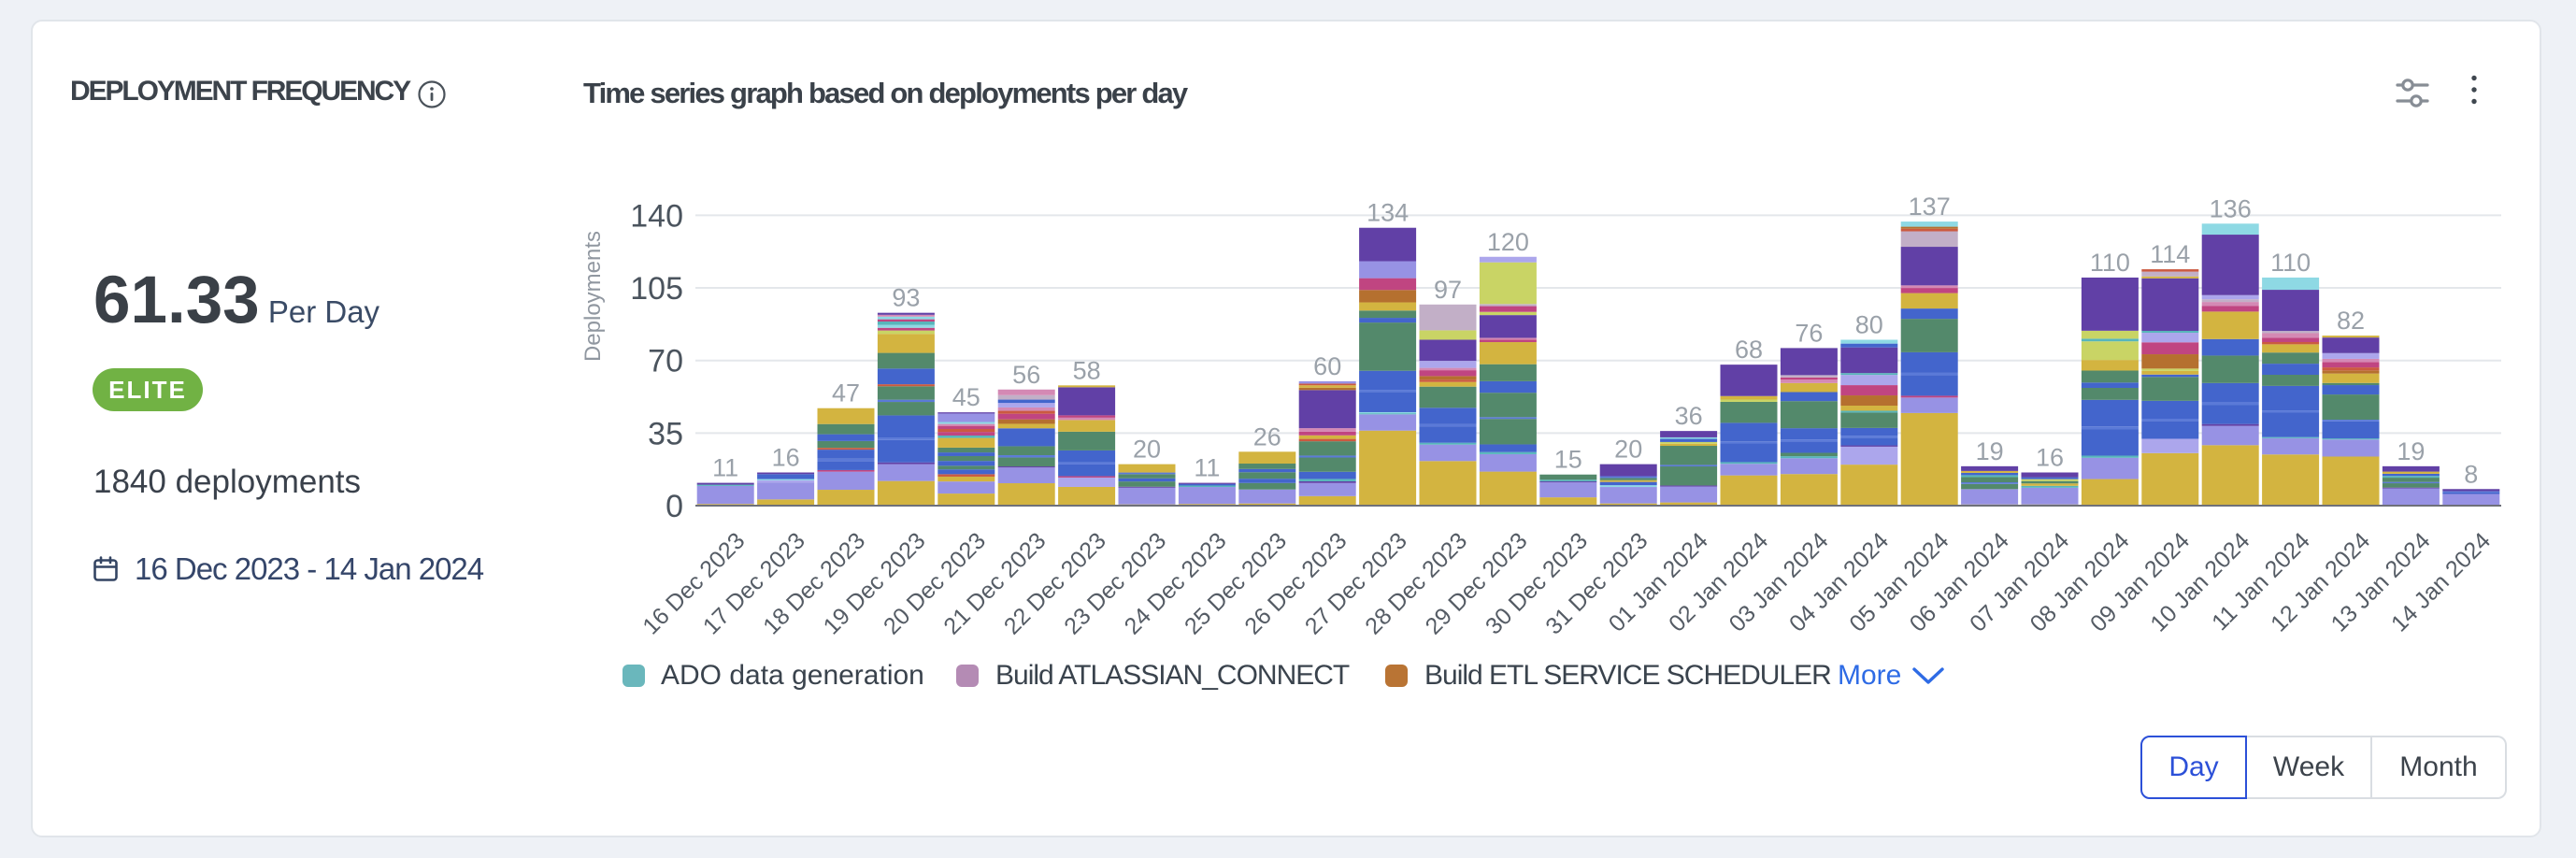 The image size is (2576, 858). Describe the element at coordinates (1689, 416) in the screenshot. I see `svg-text: 36` at that location.